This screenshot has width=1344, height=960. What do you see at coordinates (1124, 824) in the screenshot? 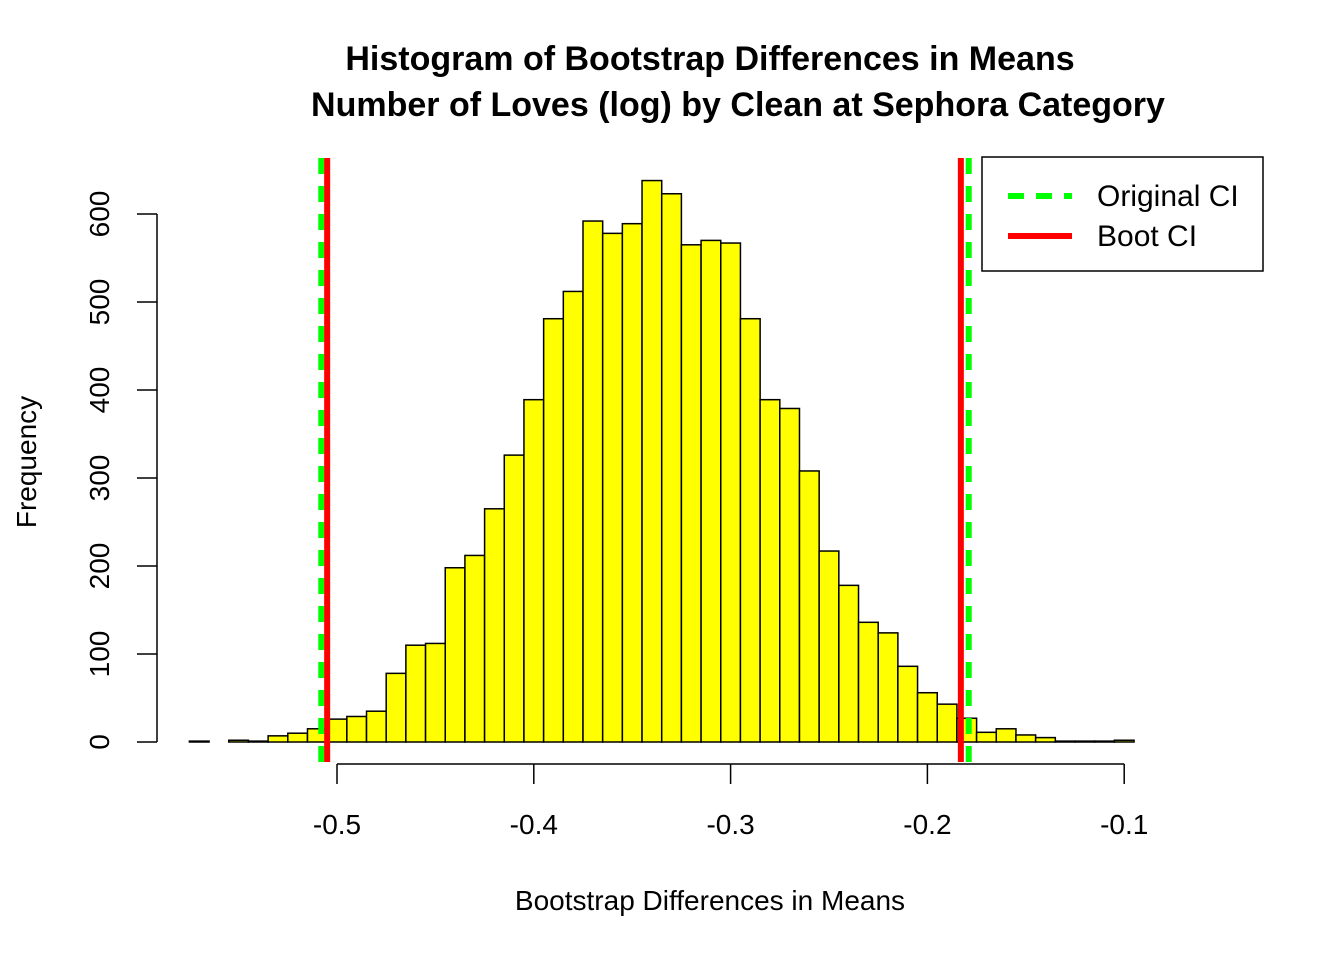
I see `x-tick-label: -0.1` at bounding box center [1124, 824].